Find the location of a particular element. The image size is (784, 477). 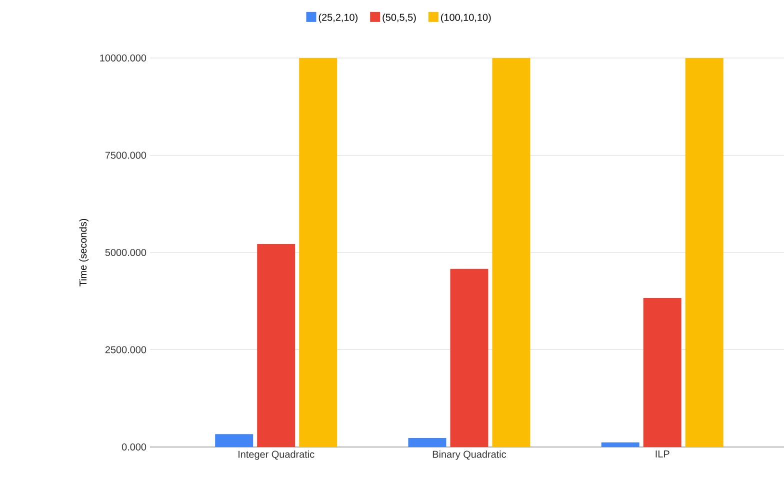

legend-label: (50,5,5) is located at coordinates (399, 18).